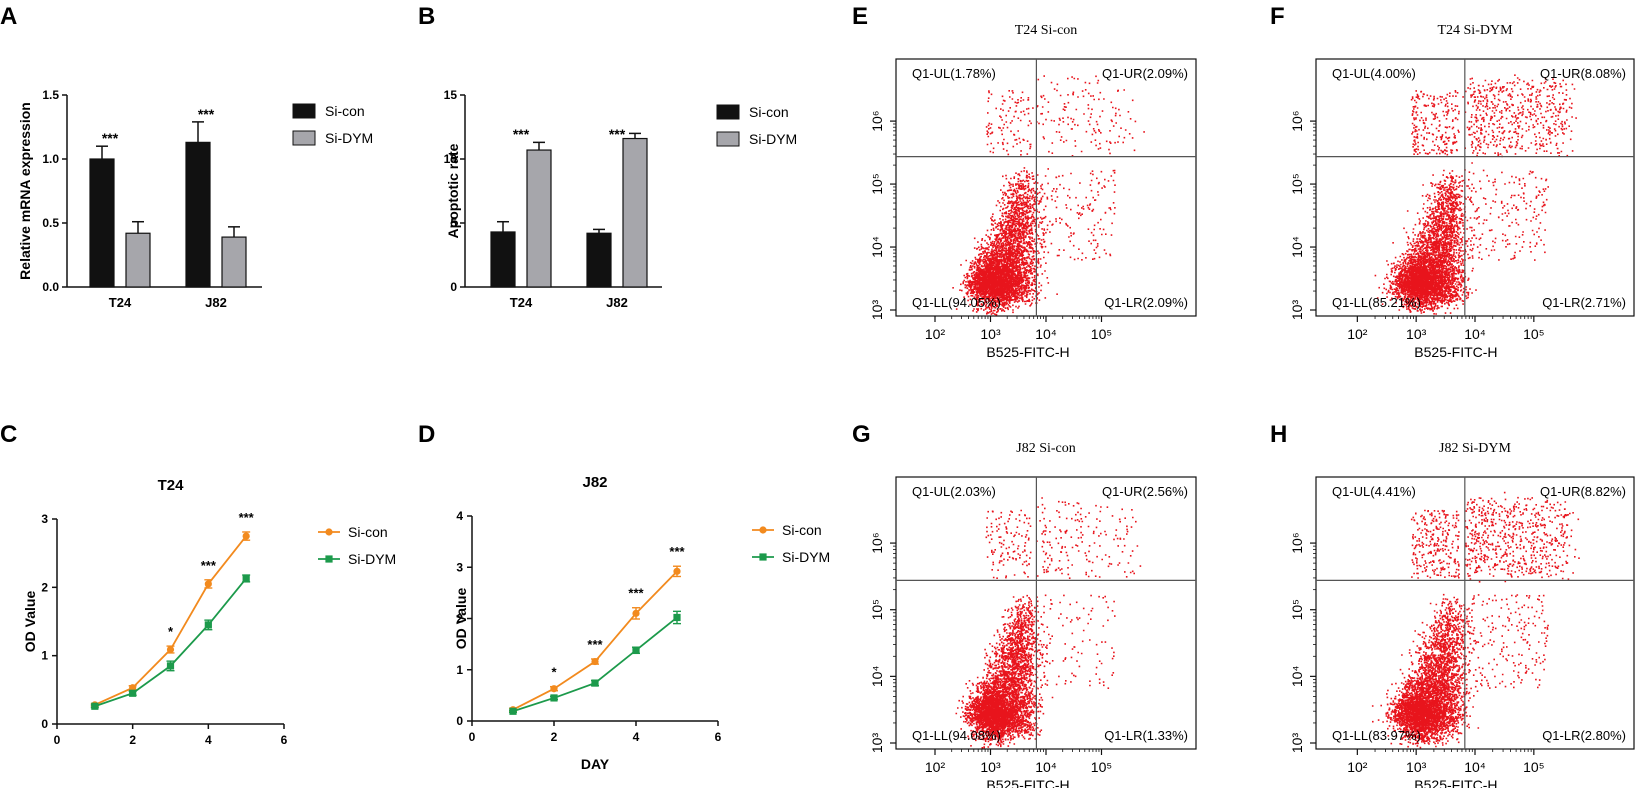 This screenshot has width=1638, height=788. Describe the element at coordinates (595, 764) in the screenshot. I see `x-axis-label: DAY` at that location.